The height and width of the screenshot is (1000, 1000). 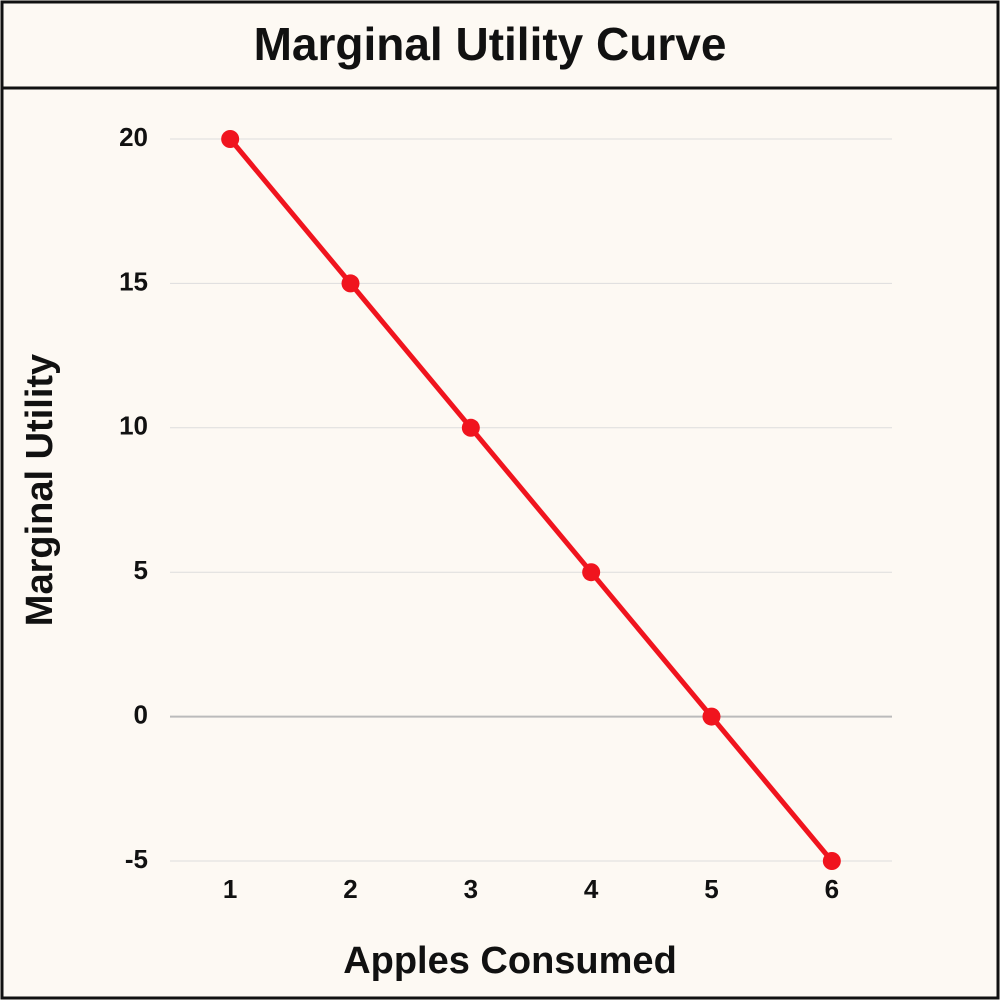 I want to click on y-axis-label: Marginal Utility, so click(x=40, y=490).